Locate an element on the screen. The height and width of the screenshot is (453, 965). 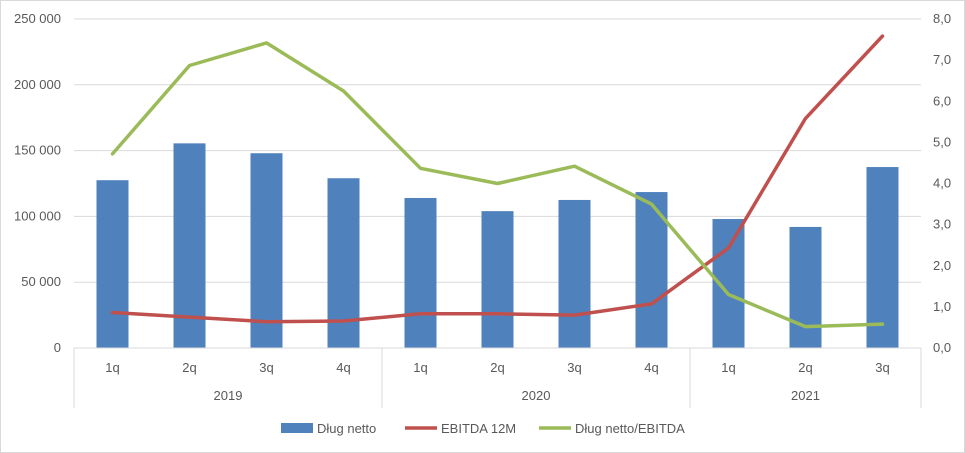
y2-tick-label: 5,0 is located at coordinates (942, 141).